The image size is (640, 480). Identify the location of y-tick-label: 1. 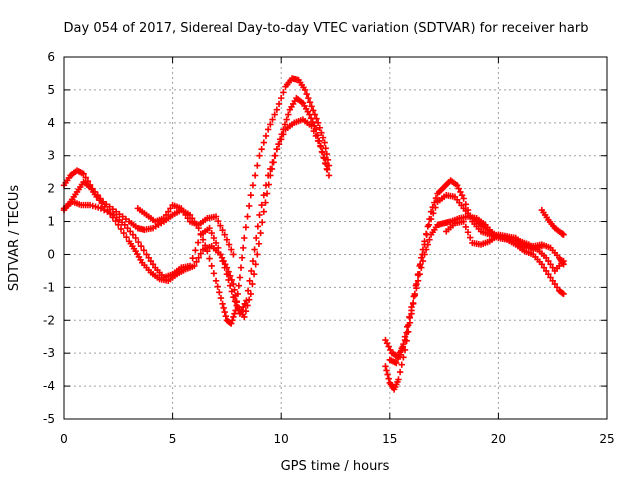
(51, 222).